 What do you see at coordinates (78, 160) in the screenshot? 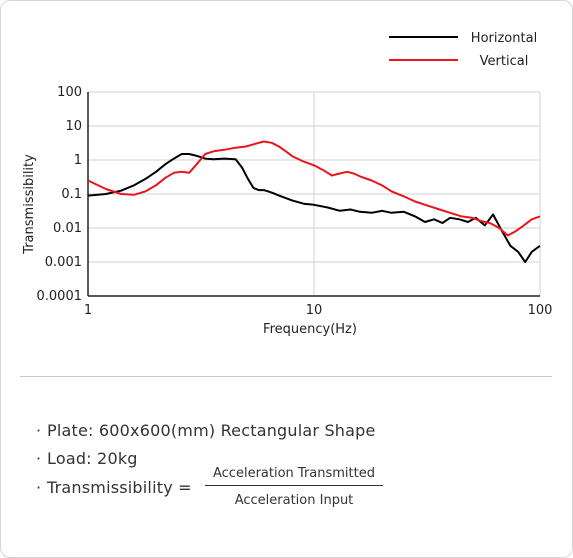
I see `y-tick-label: 1` at bounding box center [78, 160].